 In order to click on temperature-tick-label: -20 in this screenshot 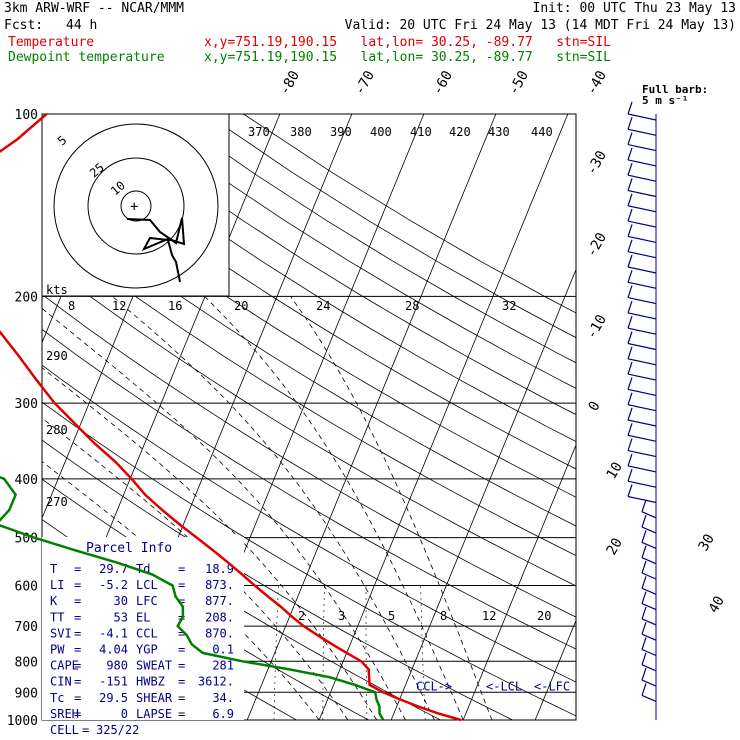, I will do `click(597, 245)`.